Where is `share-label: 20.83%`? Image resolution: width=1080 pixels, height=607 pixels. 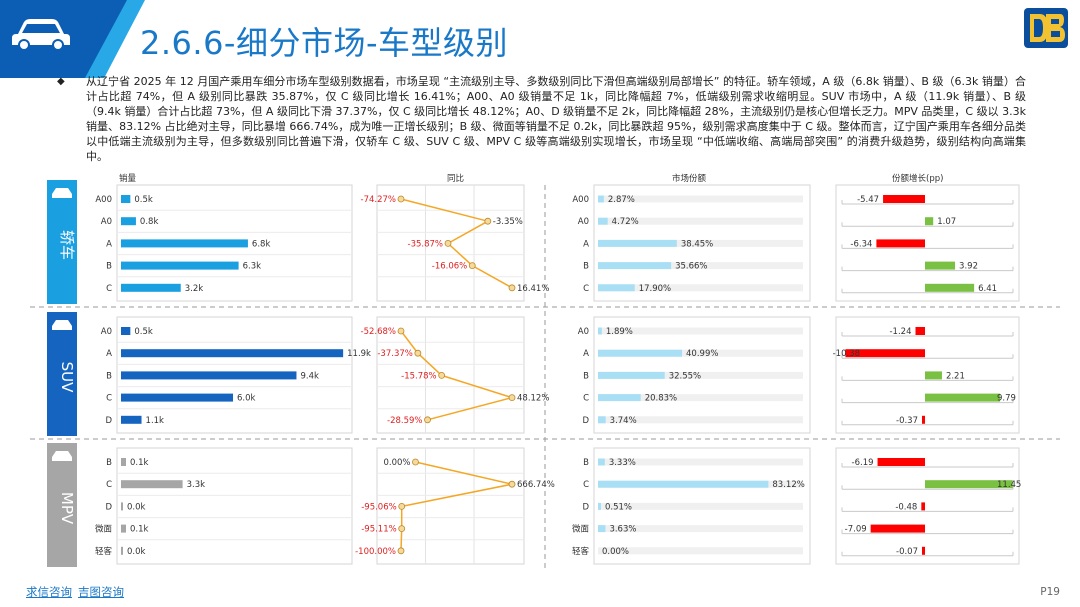
share-label: 20.83% is located at coordinates (661, 399).